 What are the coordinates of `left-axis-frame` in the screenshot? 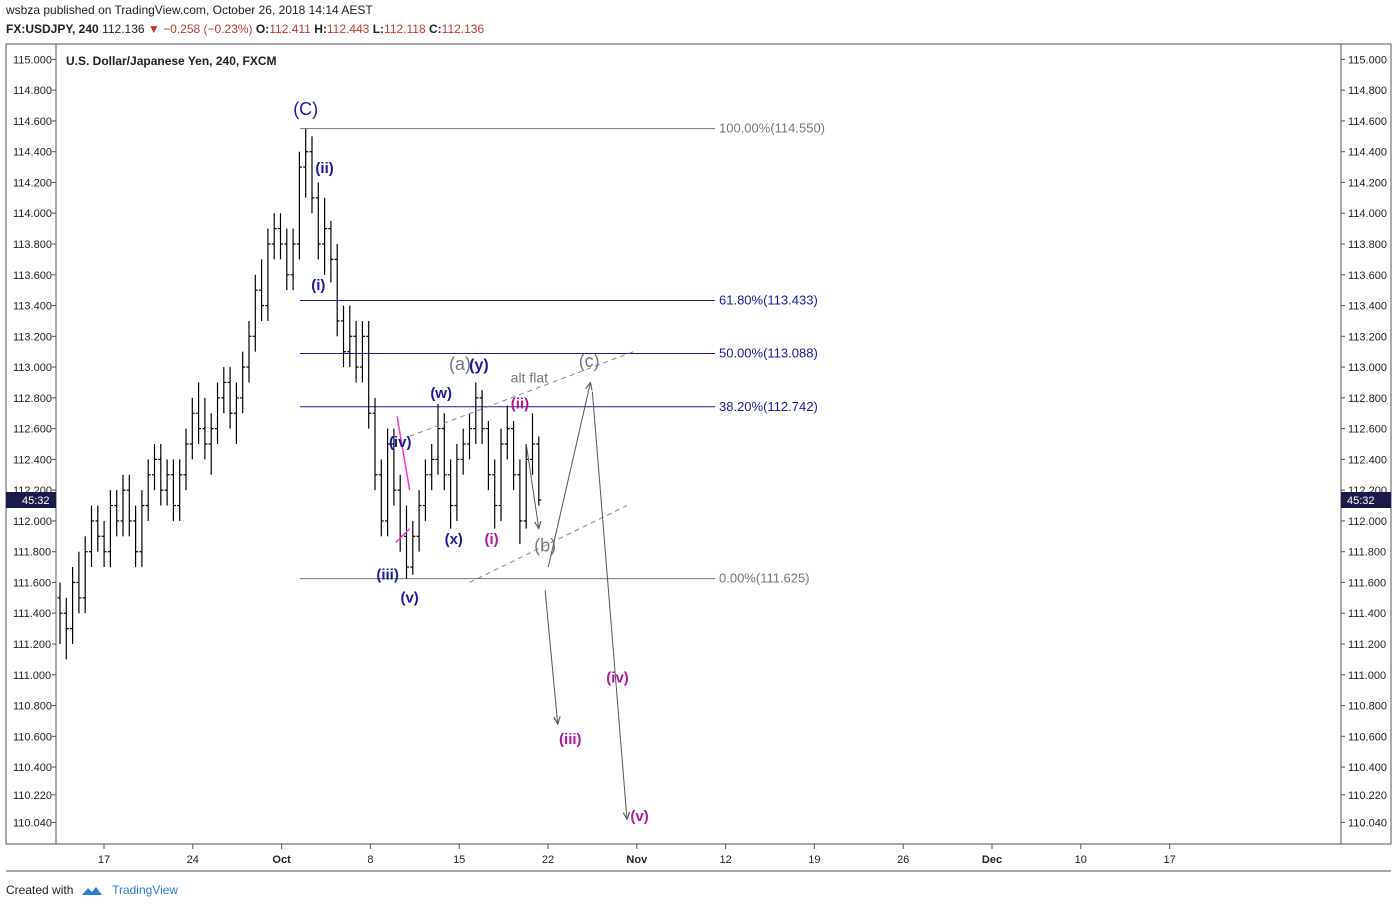 It's located at (31, 444).